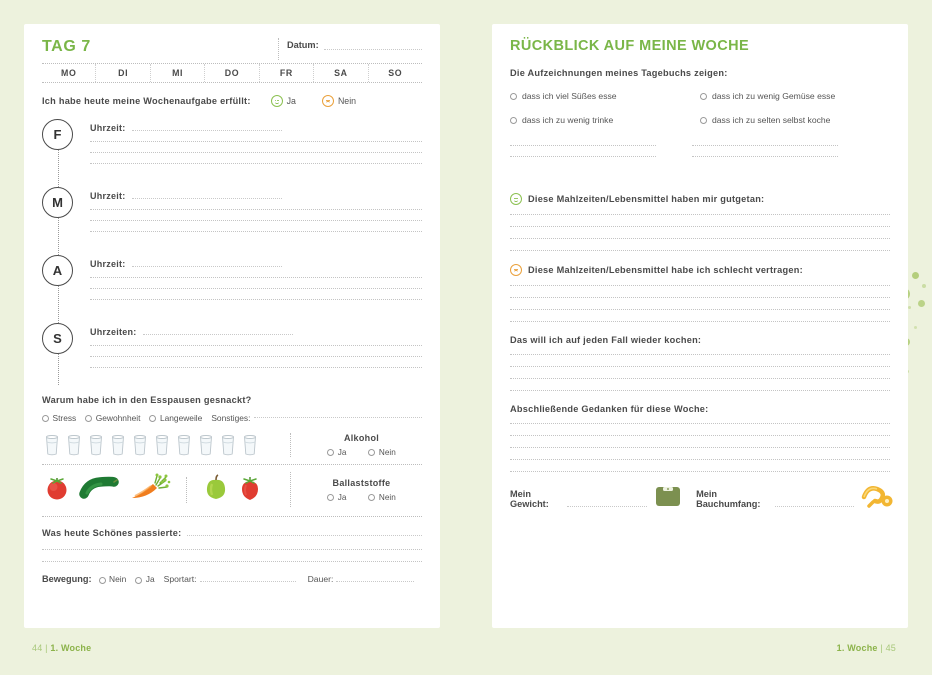 The height and width of the screenshot is (675, 932). I want to click on radio-movement-yes, so click(139, 580).